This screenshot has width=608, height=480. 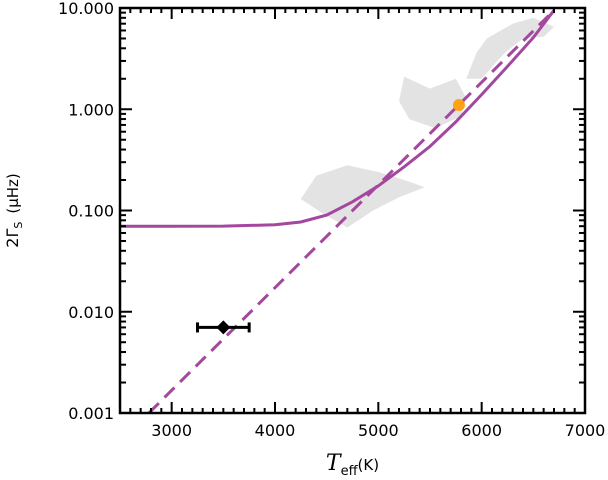 What do you see at coordinates (585, 430) in the screenshot?
I see `x-tick-label: 7000` at bounding box center [585, 430].